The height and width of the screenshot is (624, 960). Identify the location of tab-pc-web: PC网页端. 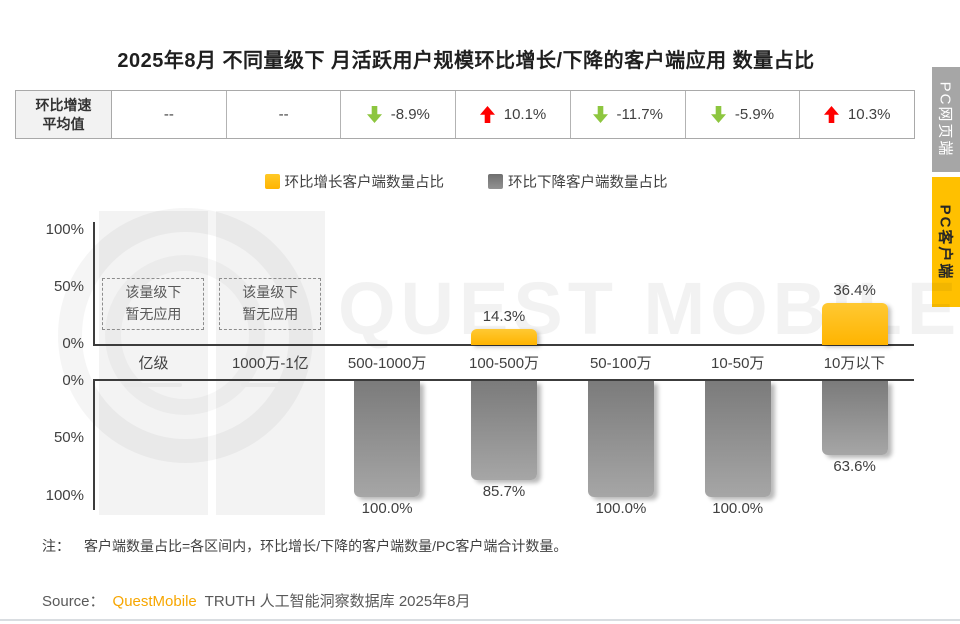
(946, 119).